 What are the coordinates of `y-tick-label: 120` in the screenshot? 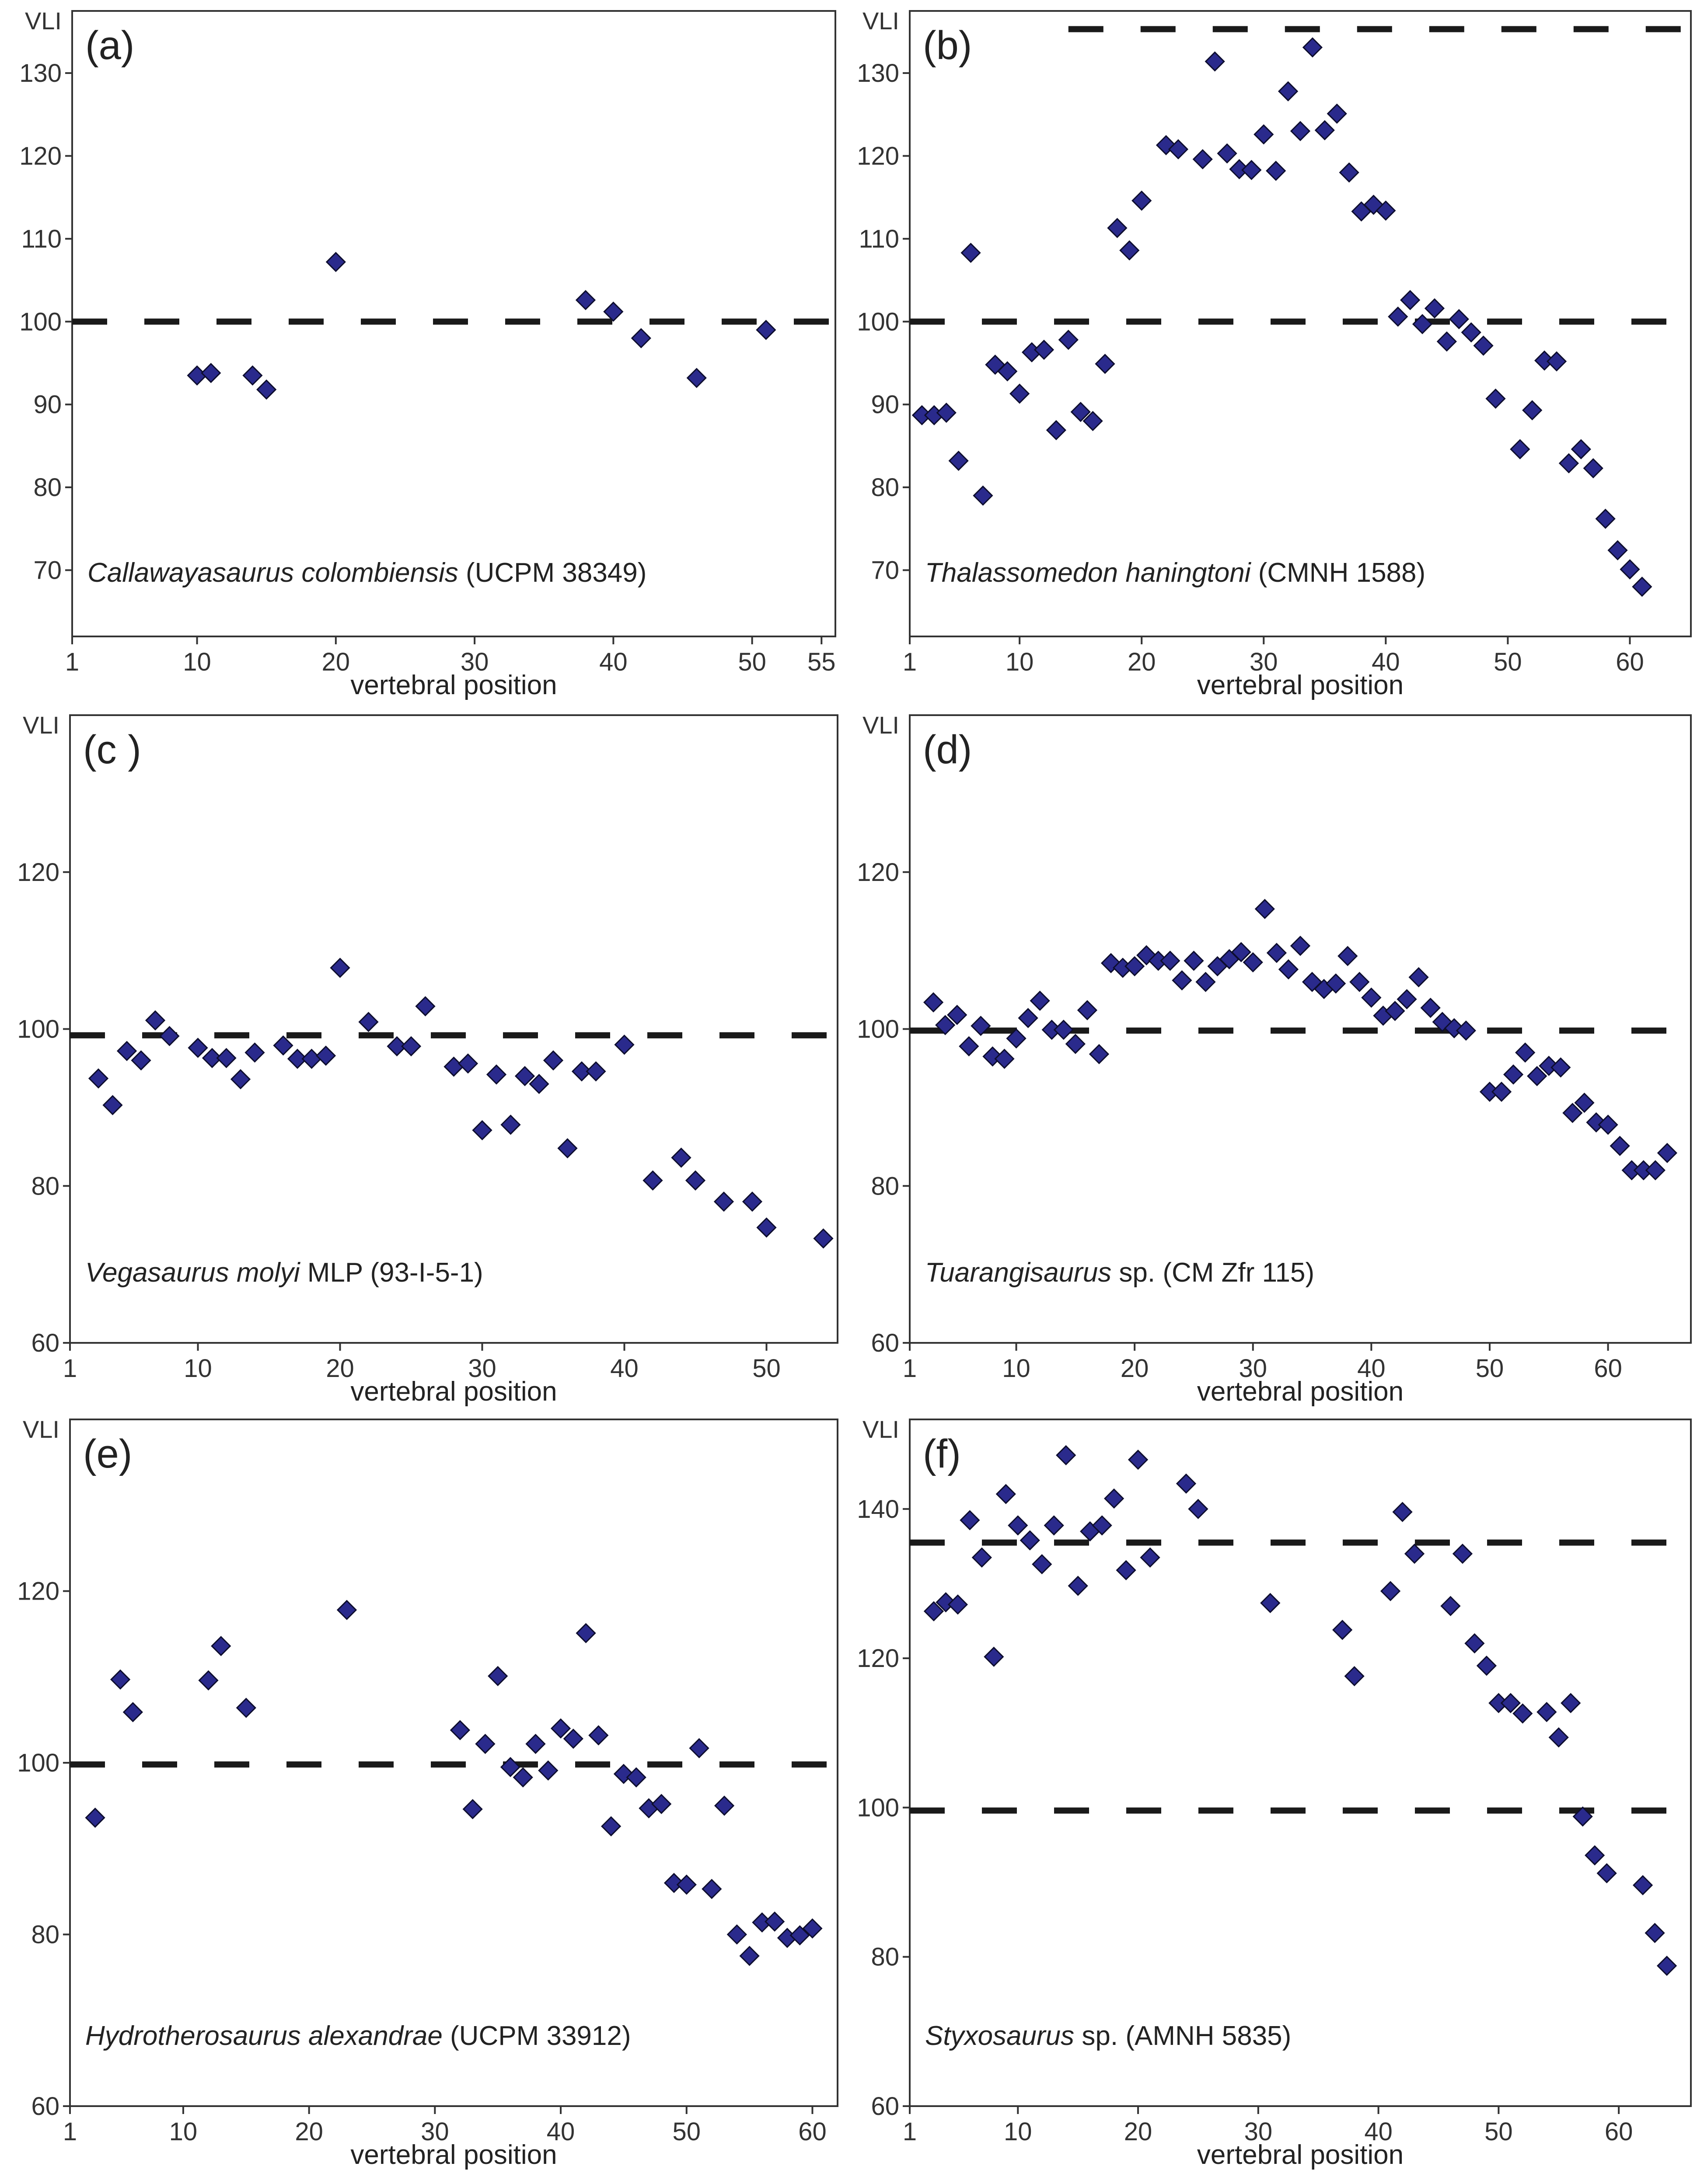 It's located at (878, 156).